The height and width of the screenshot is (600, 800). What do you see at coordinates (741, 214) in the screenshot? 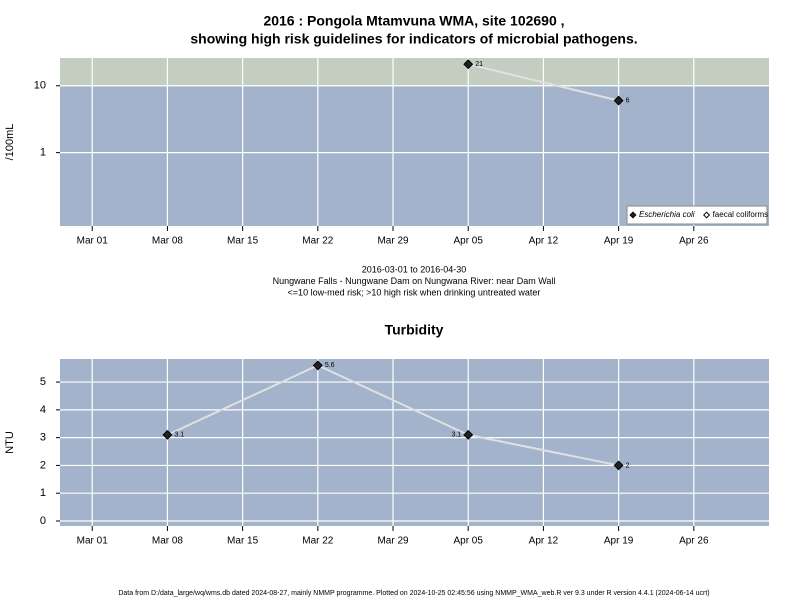
I see `legend-label: faecal coliforms` at bounding box center [741, 214].